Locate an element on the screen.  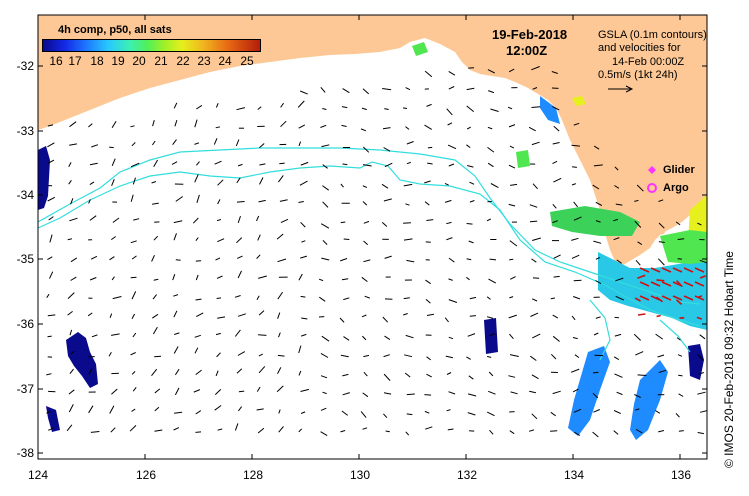
sst-patch-mid-gulf is located at coordinates (595, 221).